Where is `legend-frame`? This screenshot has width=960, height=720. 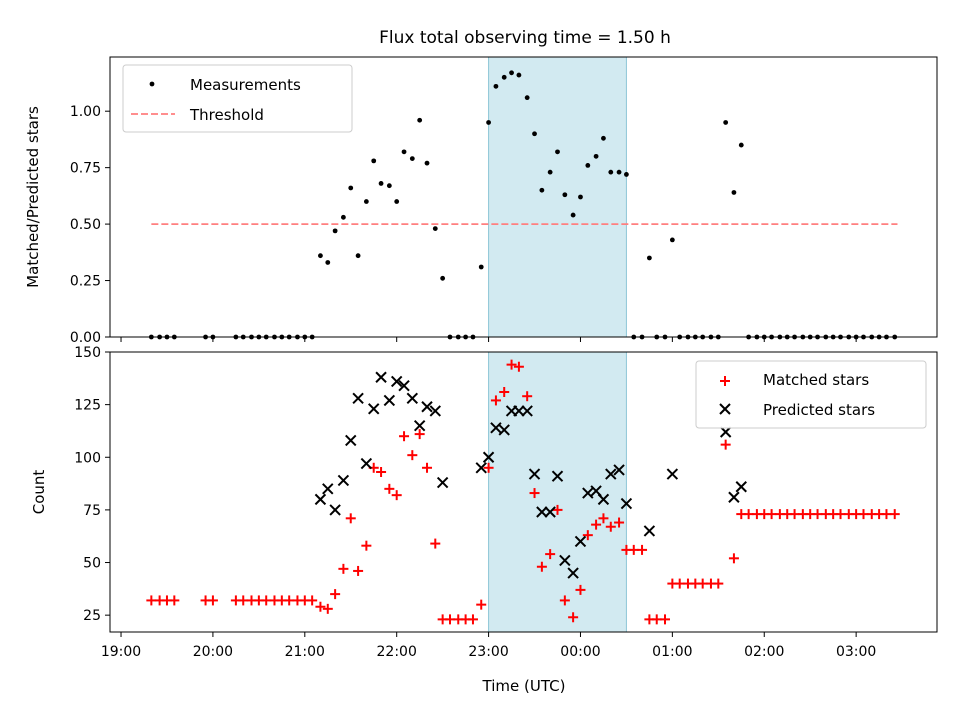 legend-frame is located at coordinates (811, 394).